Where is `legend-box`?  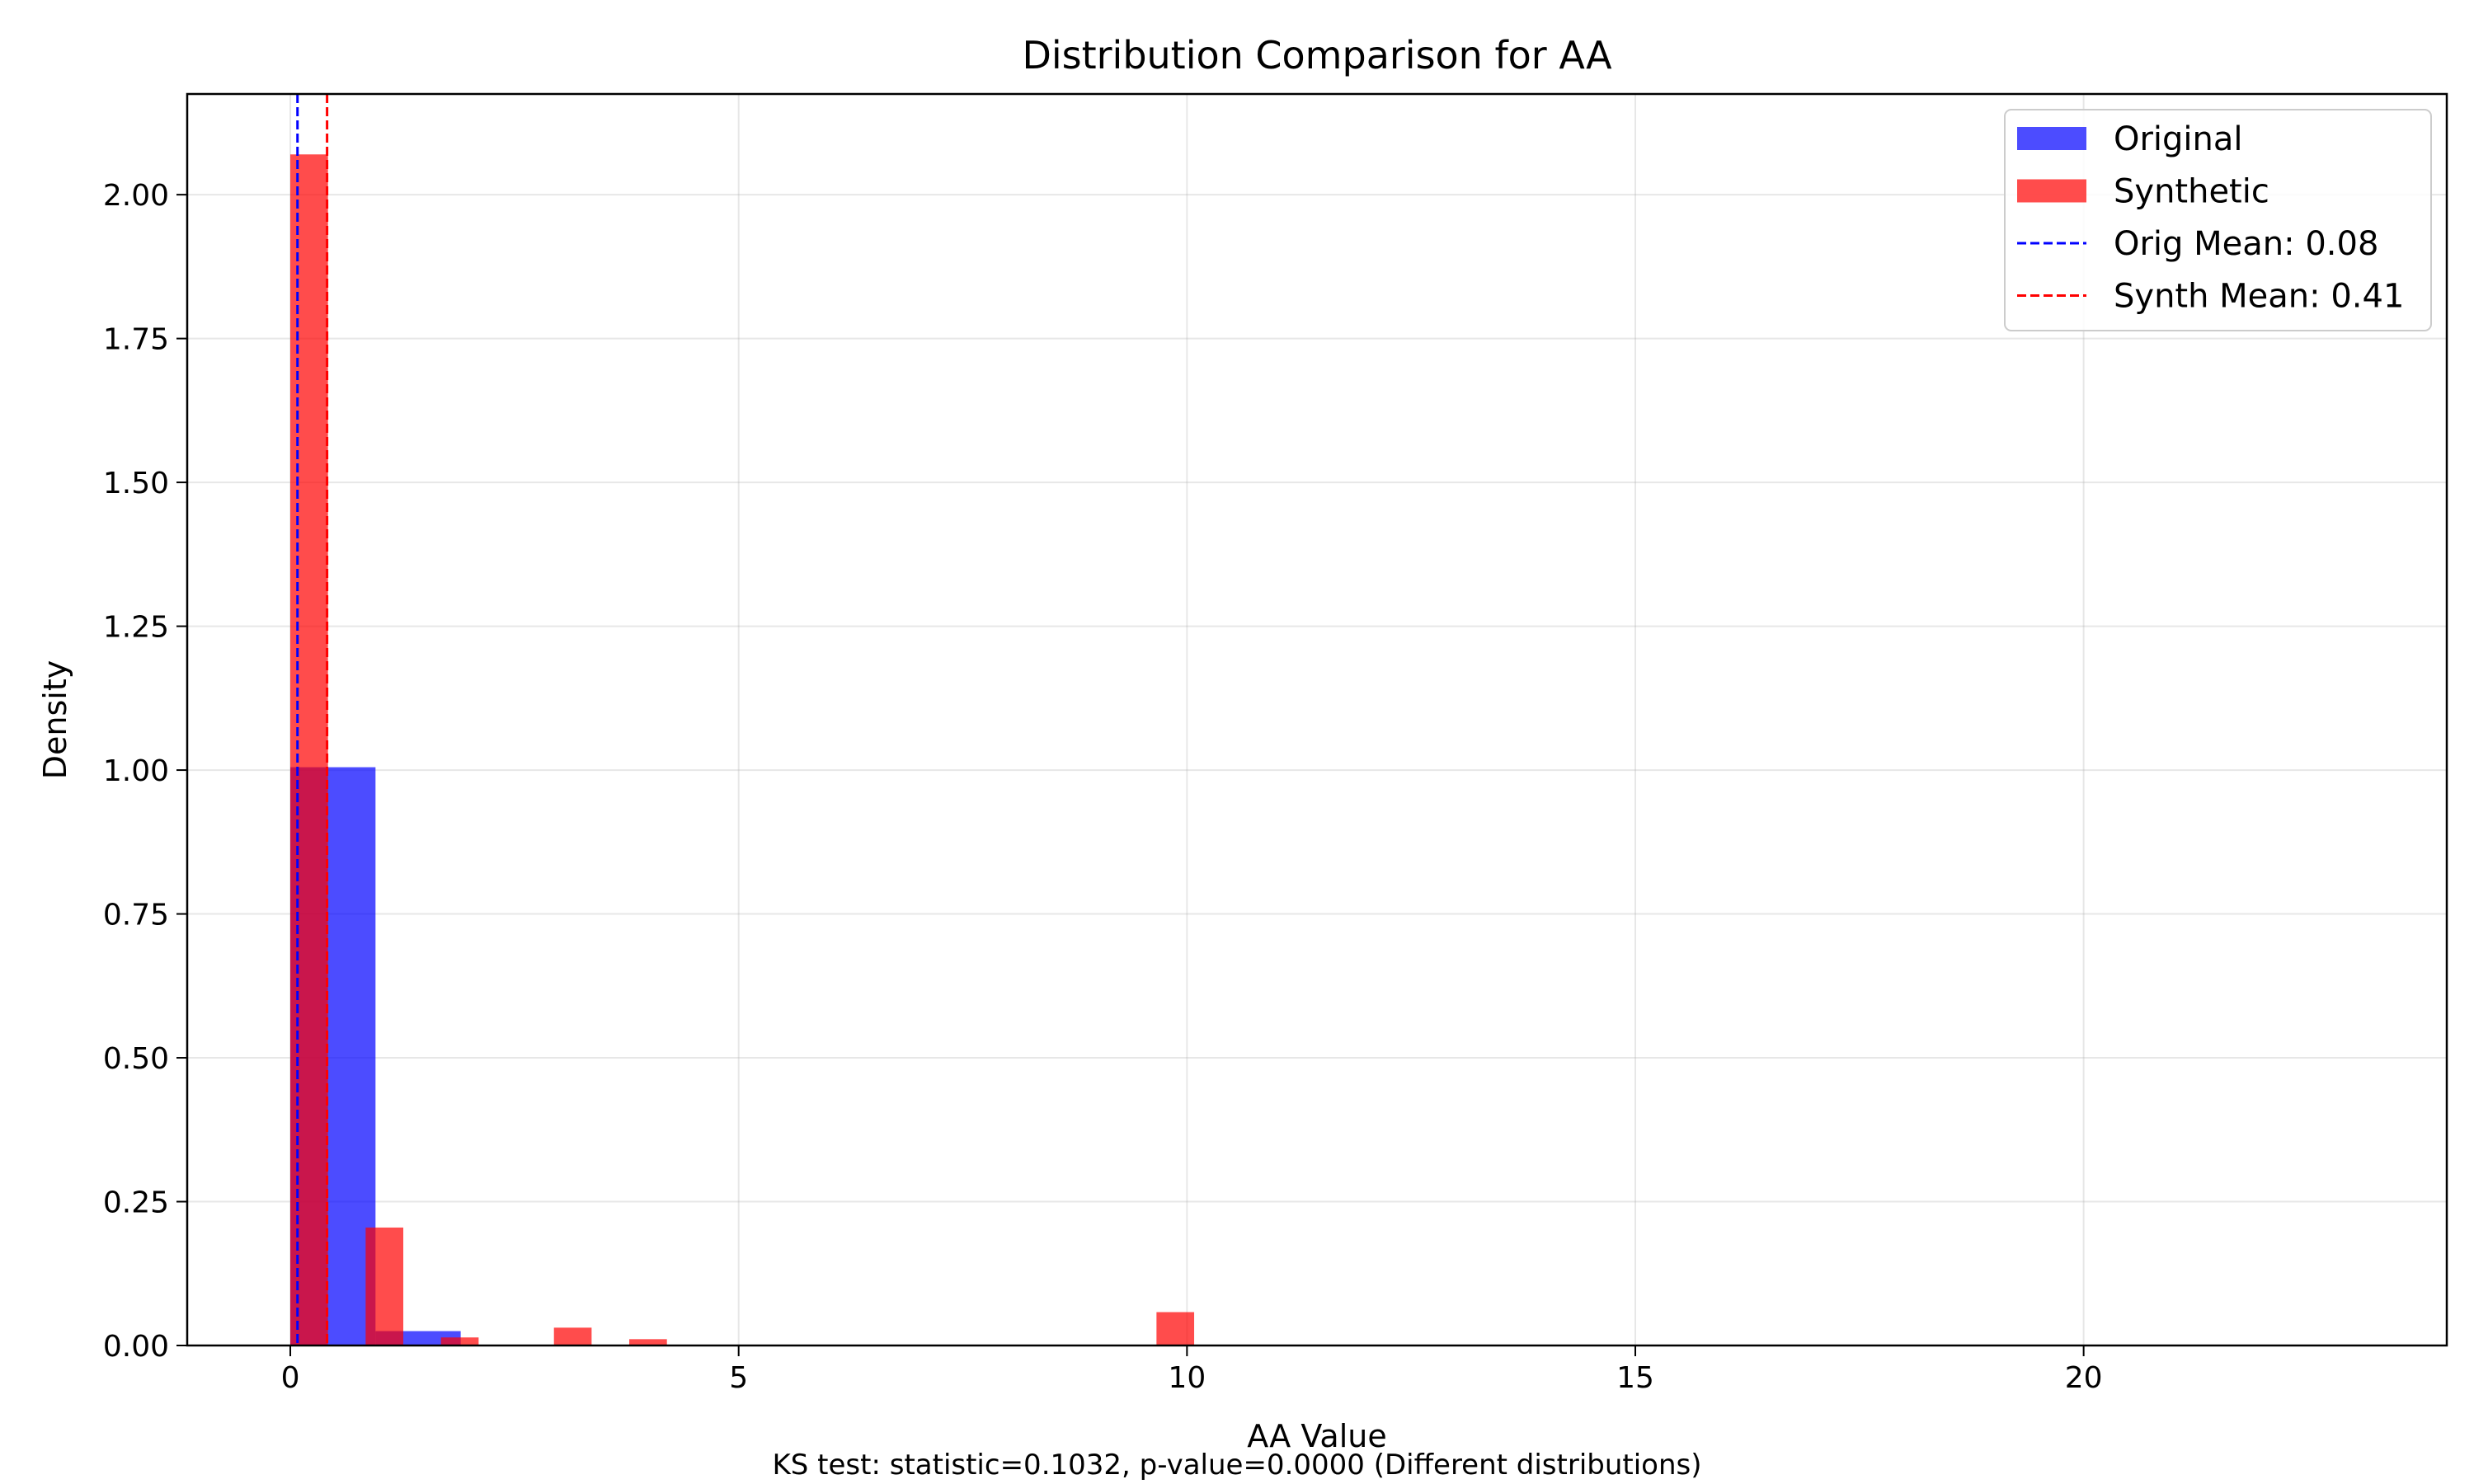
legend-box is located at coordinates (2218, 220).